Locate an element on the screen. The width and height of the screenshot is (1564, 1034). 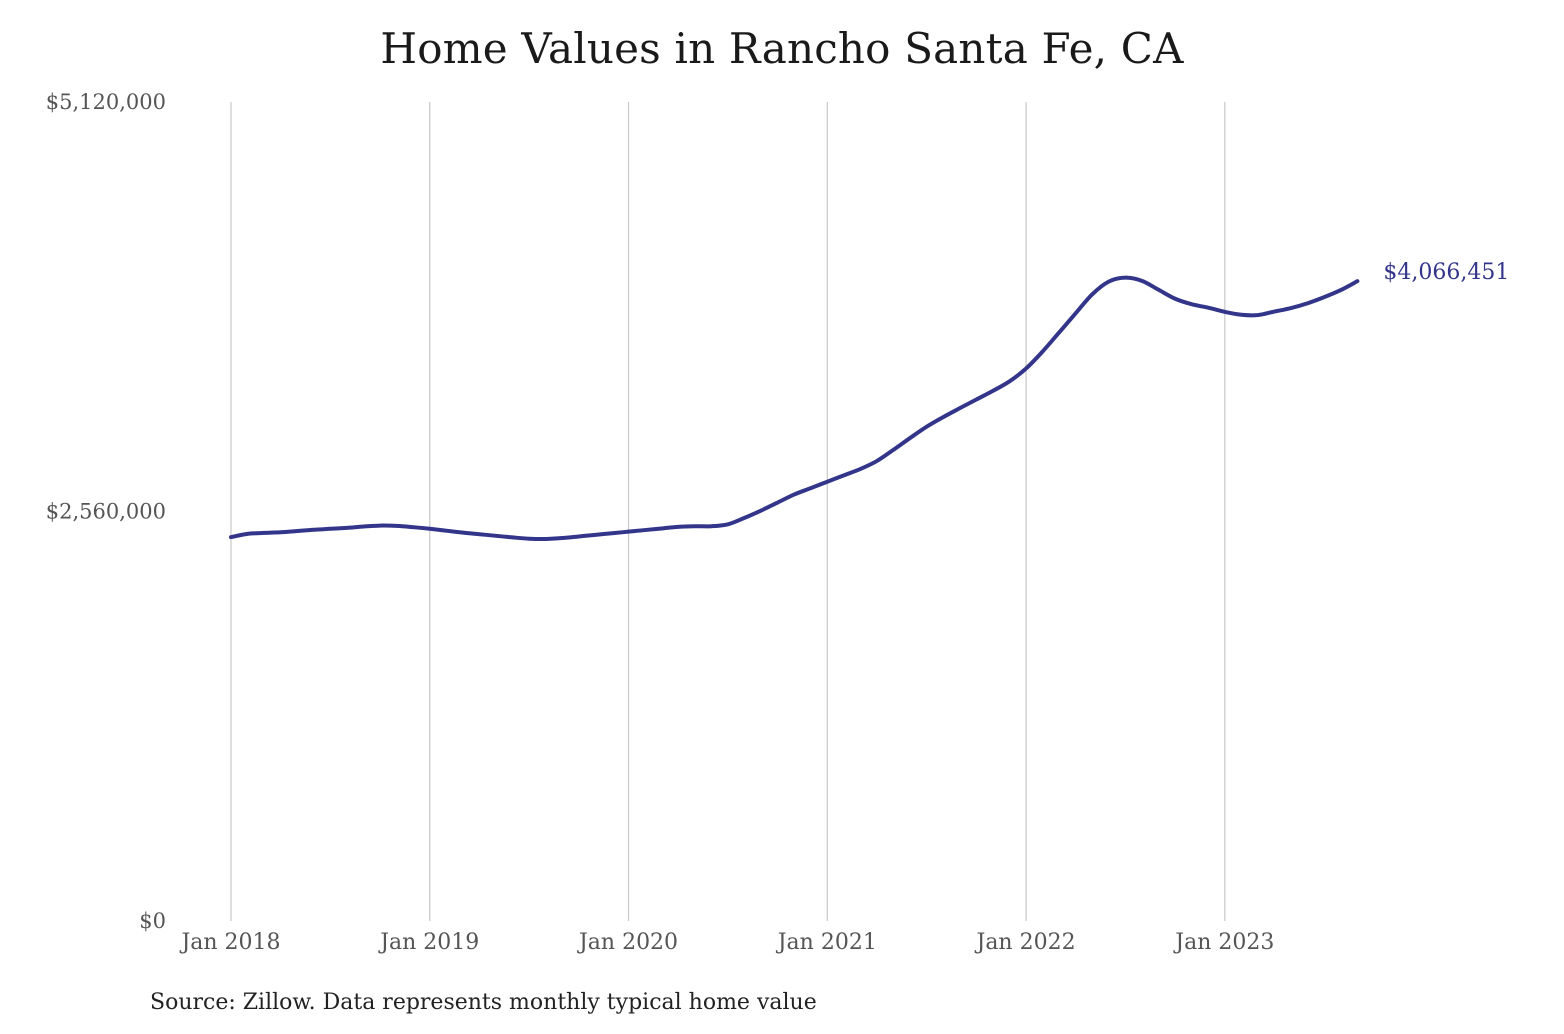
y-tick-label: $0 is located at coordinates (152, 921).